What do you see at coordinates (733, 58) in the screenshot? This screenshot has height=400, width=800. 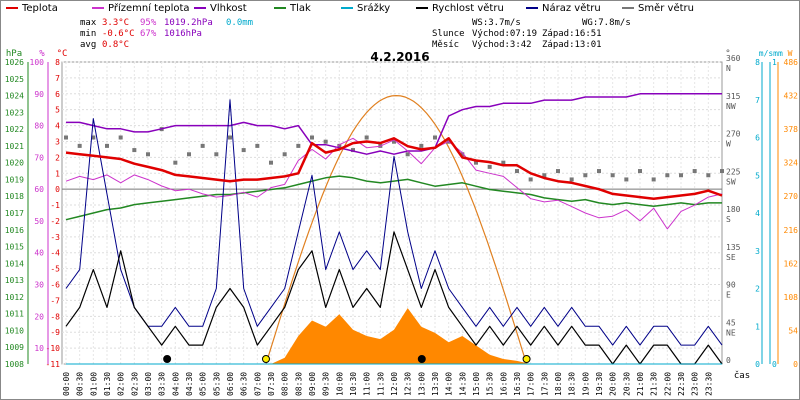 I see `dir-tick-label: 360` at bounding box center [733, 58].